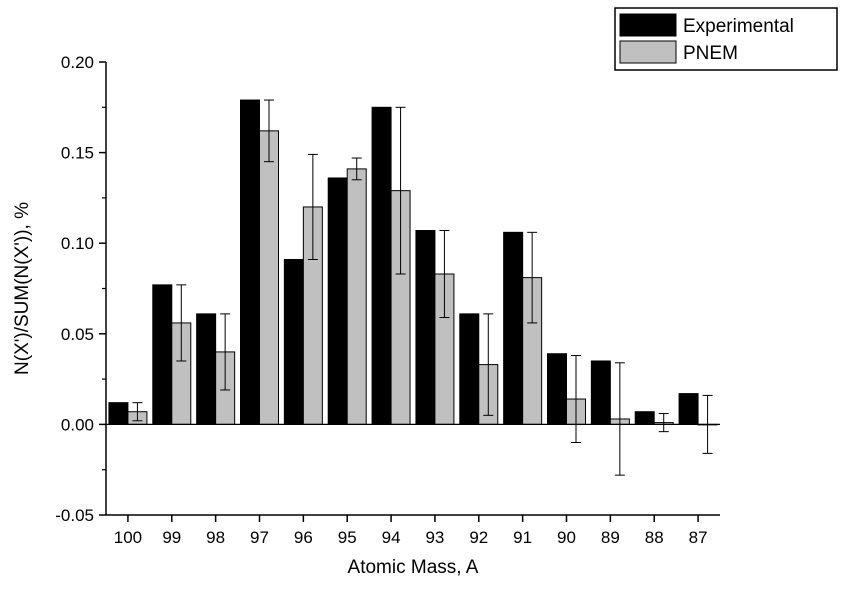 Image resolution: width=841 pixels, height=591 pixels. What do you see at coordinates (698, 537) in the screenshot?
I see `x-tick-label: 87` at bounding box center [698, 537].